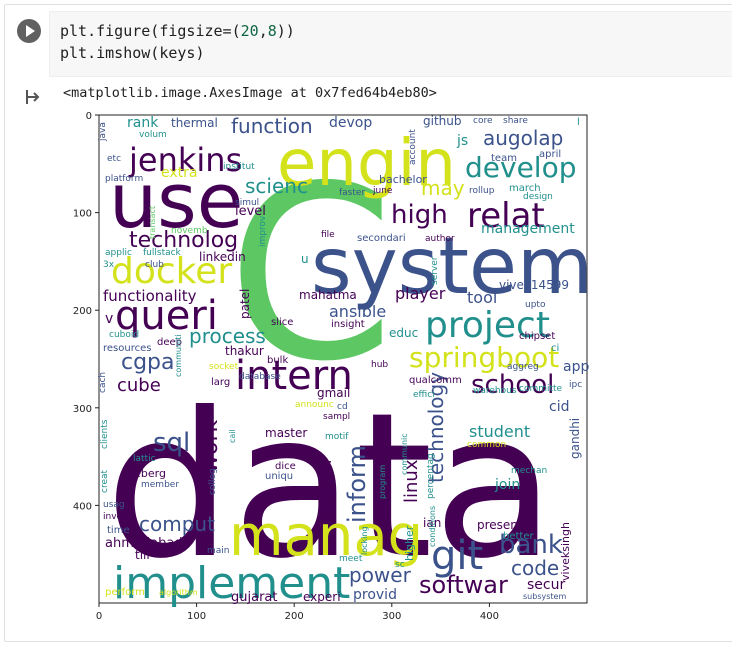  I want to click on word-aggreg: aggreg, so click(523, 367).